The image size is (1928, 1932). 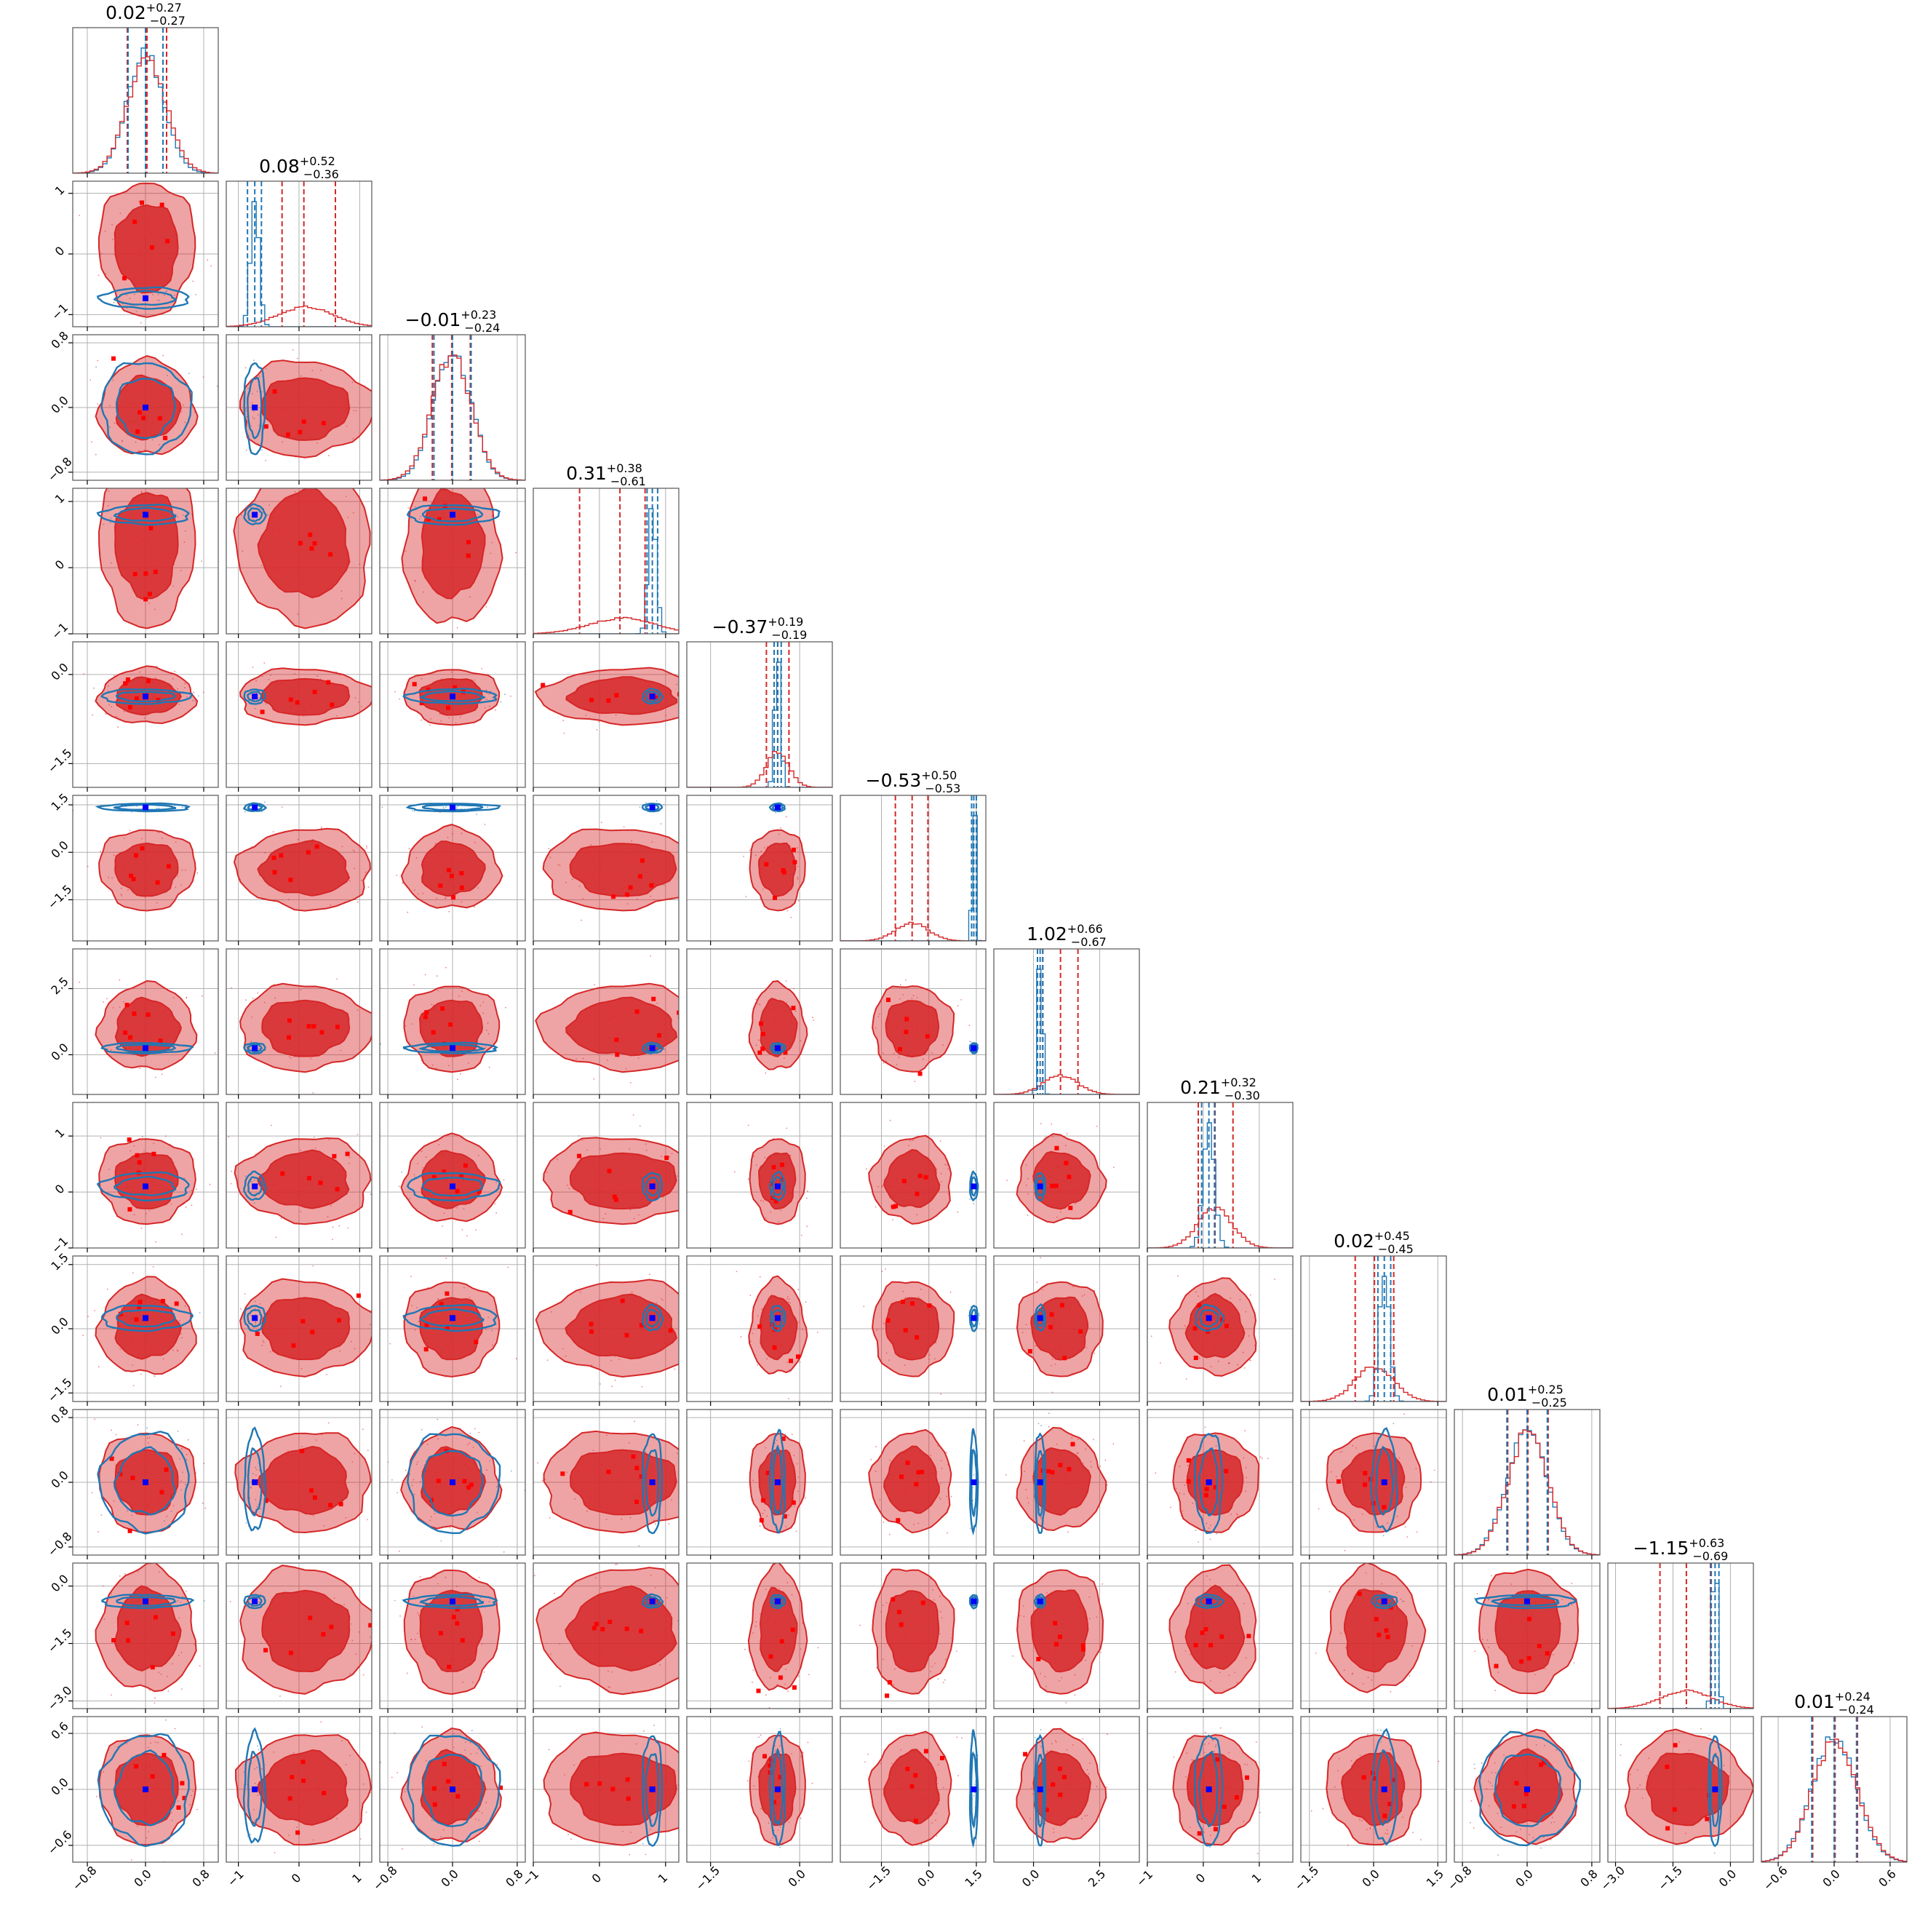 What do you see at coordinates (1067, 935) in the screenshot?
I see `panel-title: 1.02+0.66−0.67` at bounding box center [1067, 935].